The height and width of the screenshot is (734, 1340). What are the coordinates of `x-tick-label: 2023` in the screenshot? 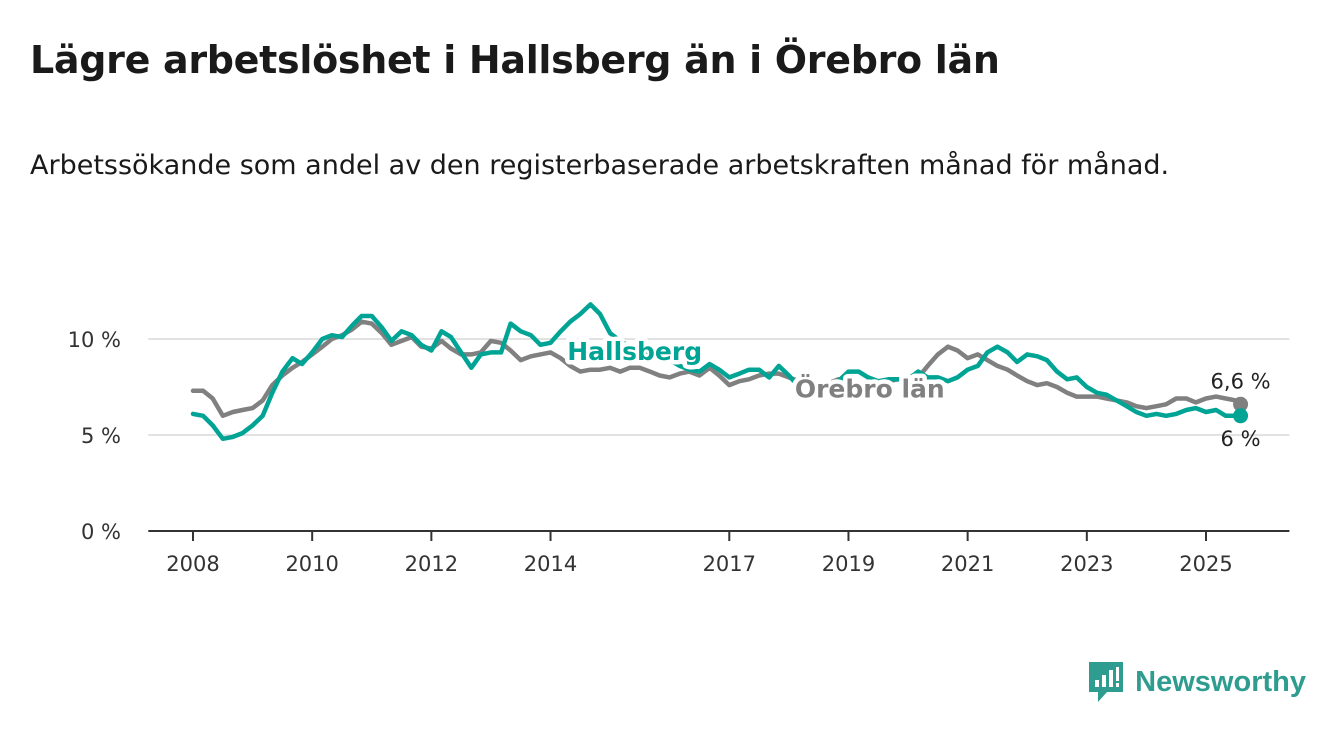 It's located at (1086, 564).